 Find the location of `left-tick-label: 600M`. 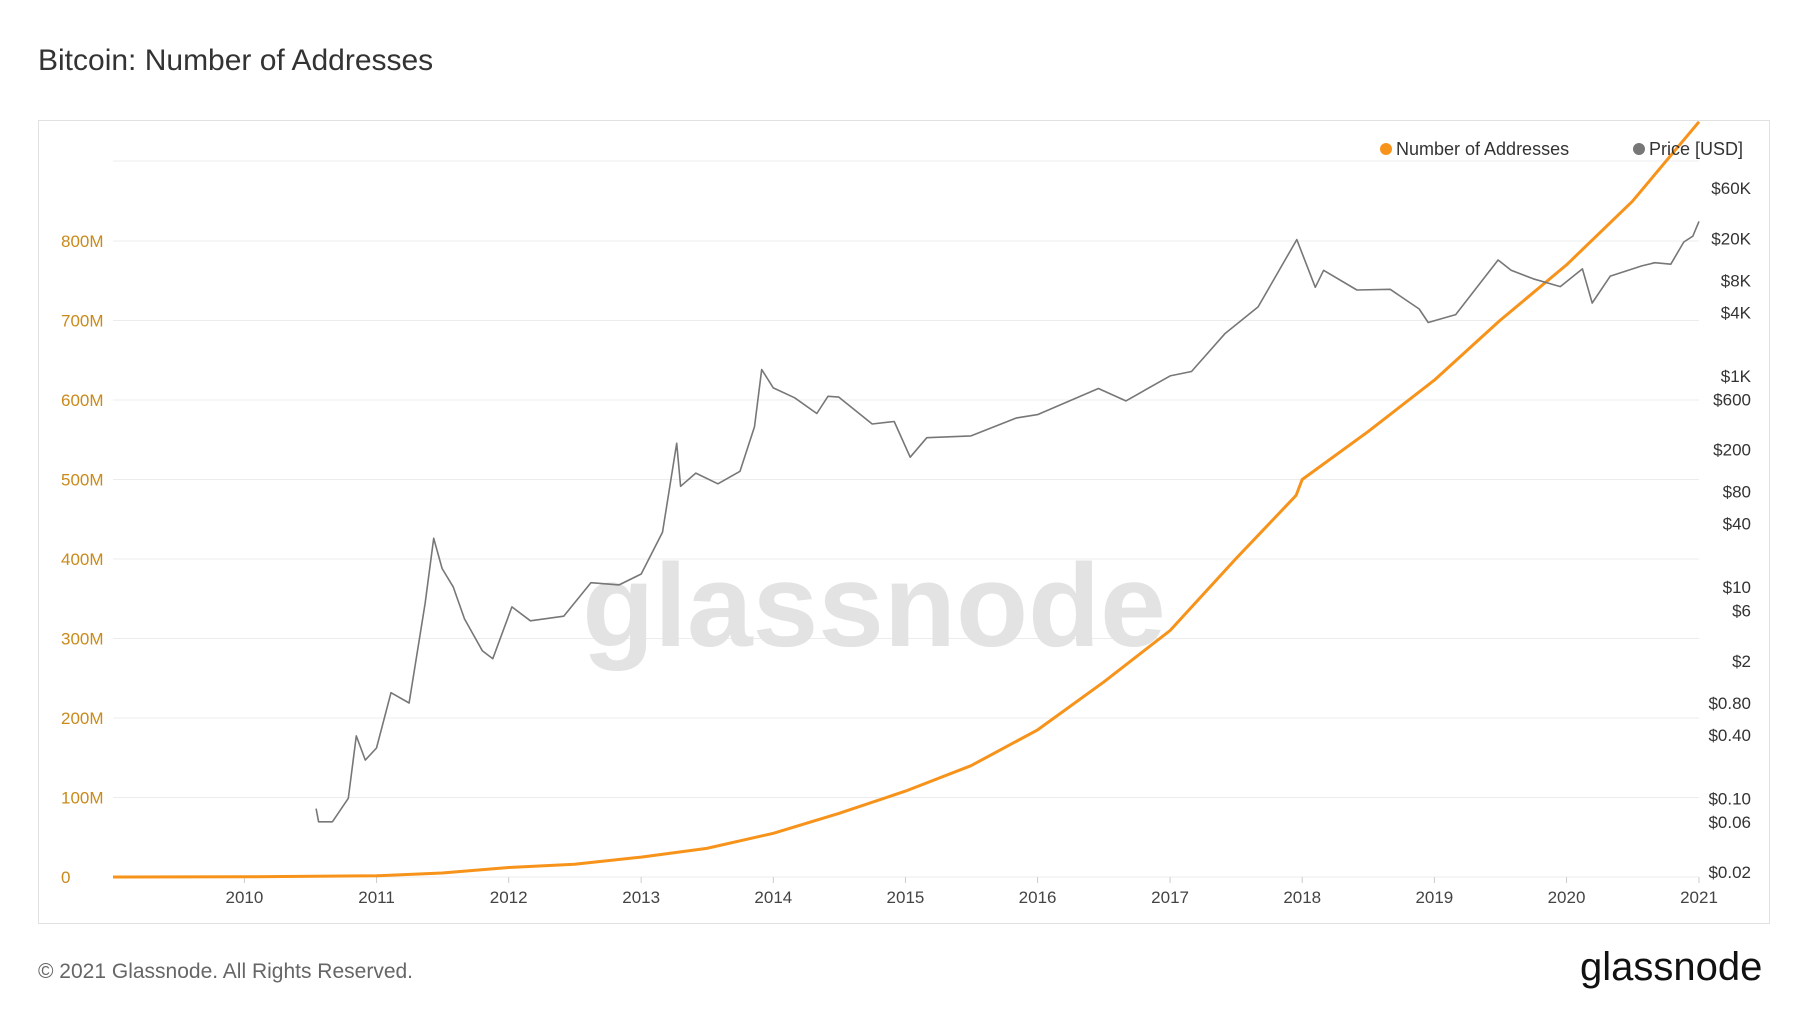

left-tick-label: 600M is located at coordinates (82, 400).